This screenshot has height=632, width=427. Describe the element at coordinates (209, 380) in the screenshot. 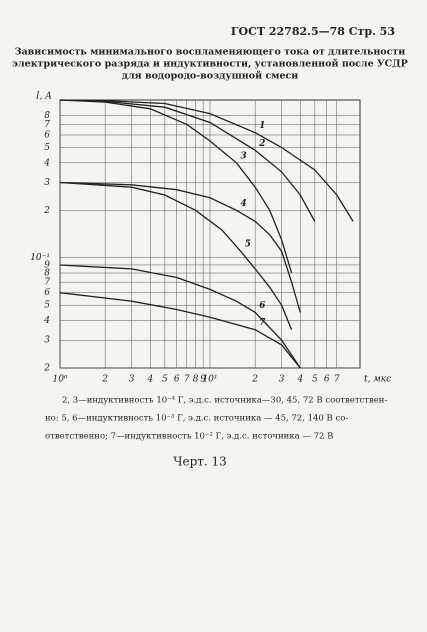

I see `x-tick-label: 10¹` at that location.